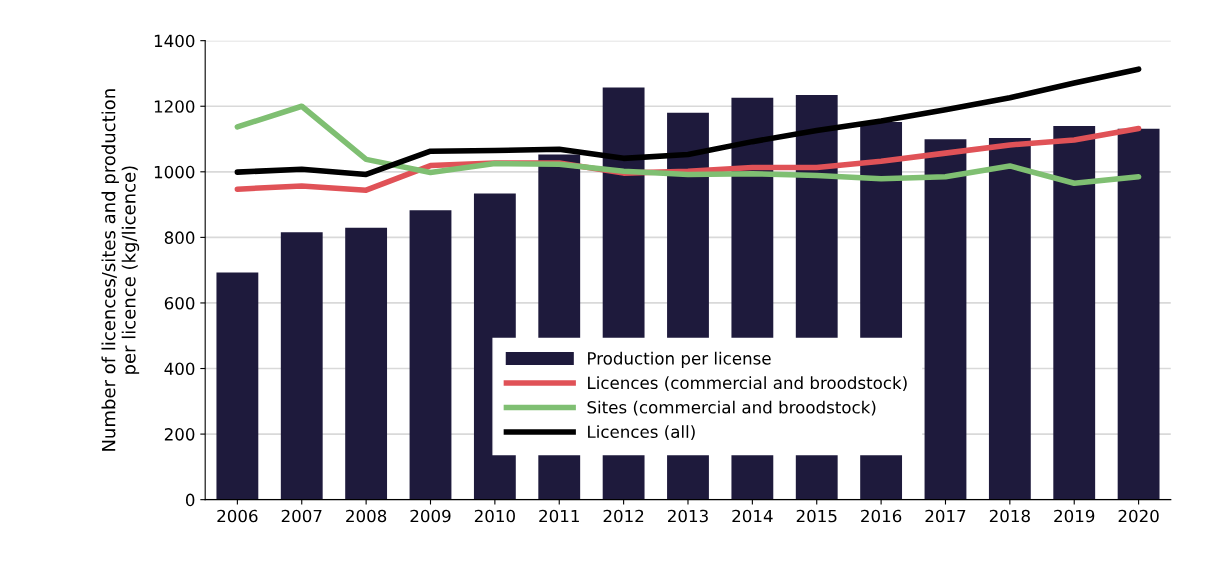 The height and width of the screenshot is (581, 1207). I want to click on y-tick-label: 0, so click(190, 500).